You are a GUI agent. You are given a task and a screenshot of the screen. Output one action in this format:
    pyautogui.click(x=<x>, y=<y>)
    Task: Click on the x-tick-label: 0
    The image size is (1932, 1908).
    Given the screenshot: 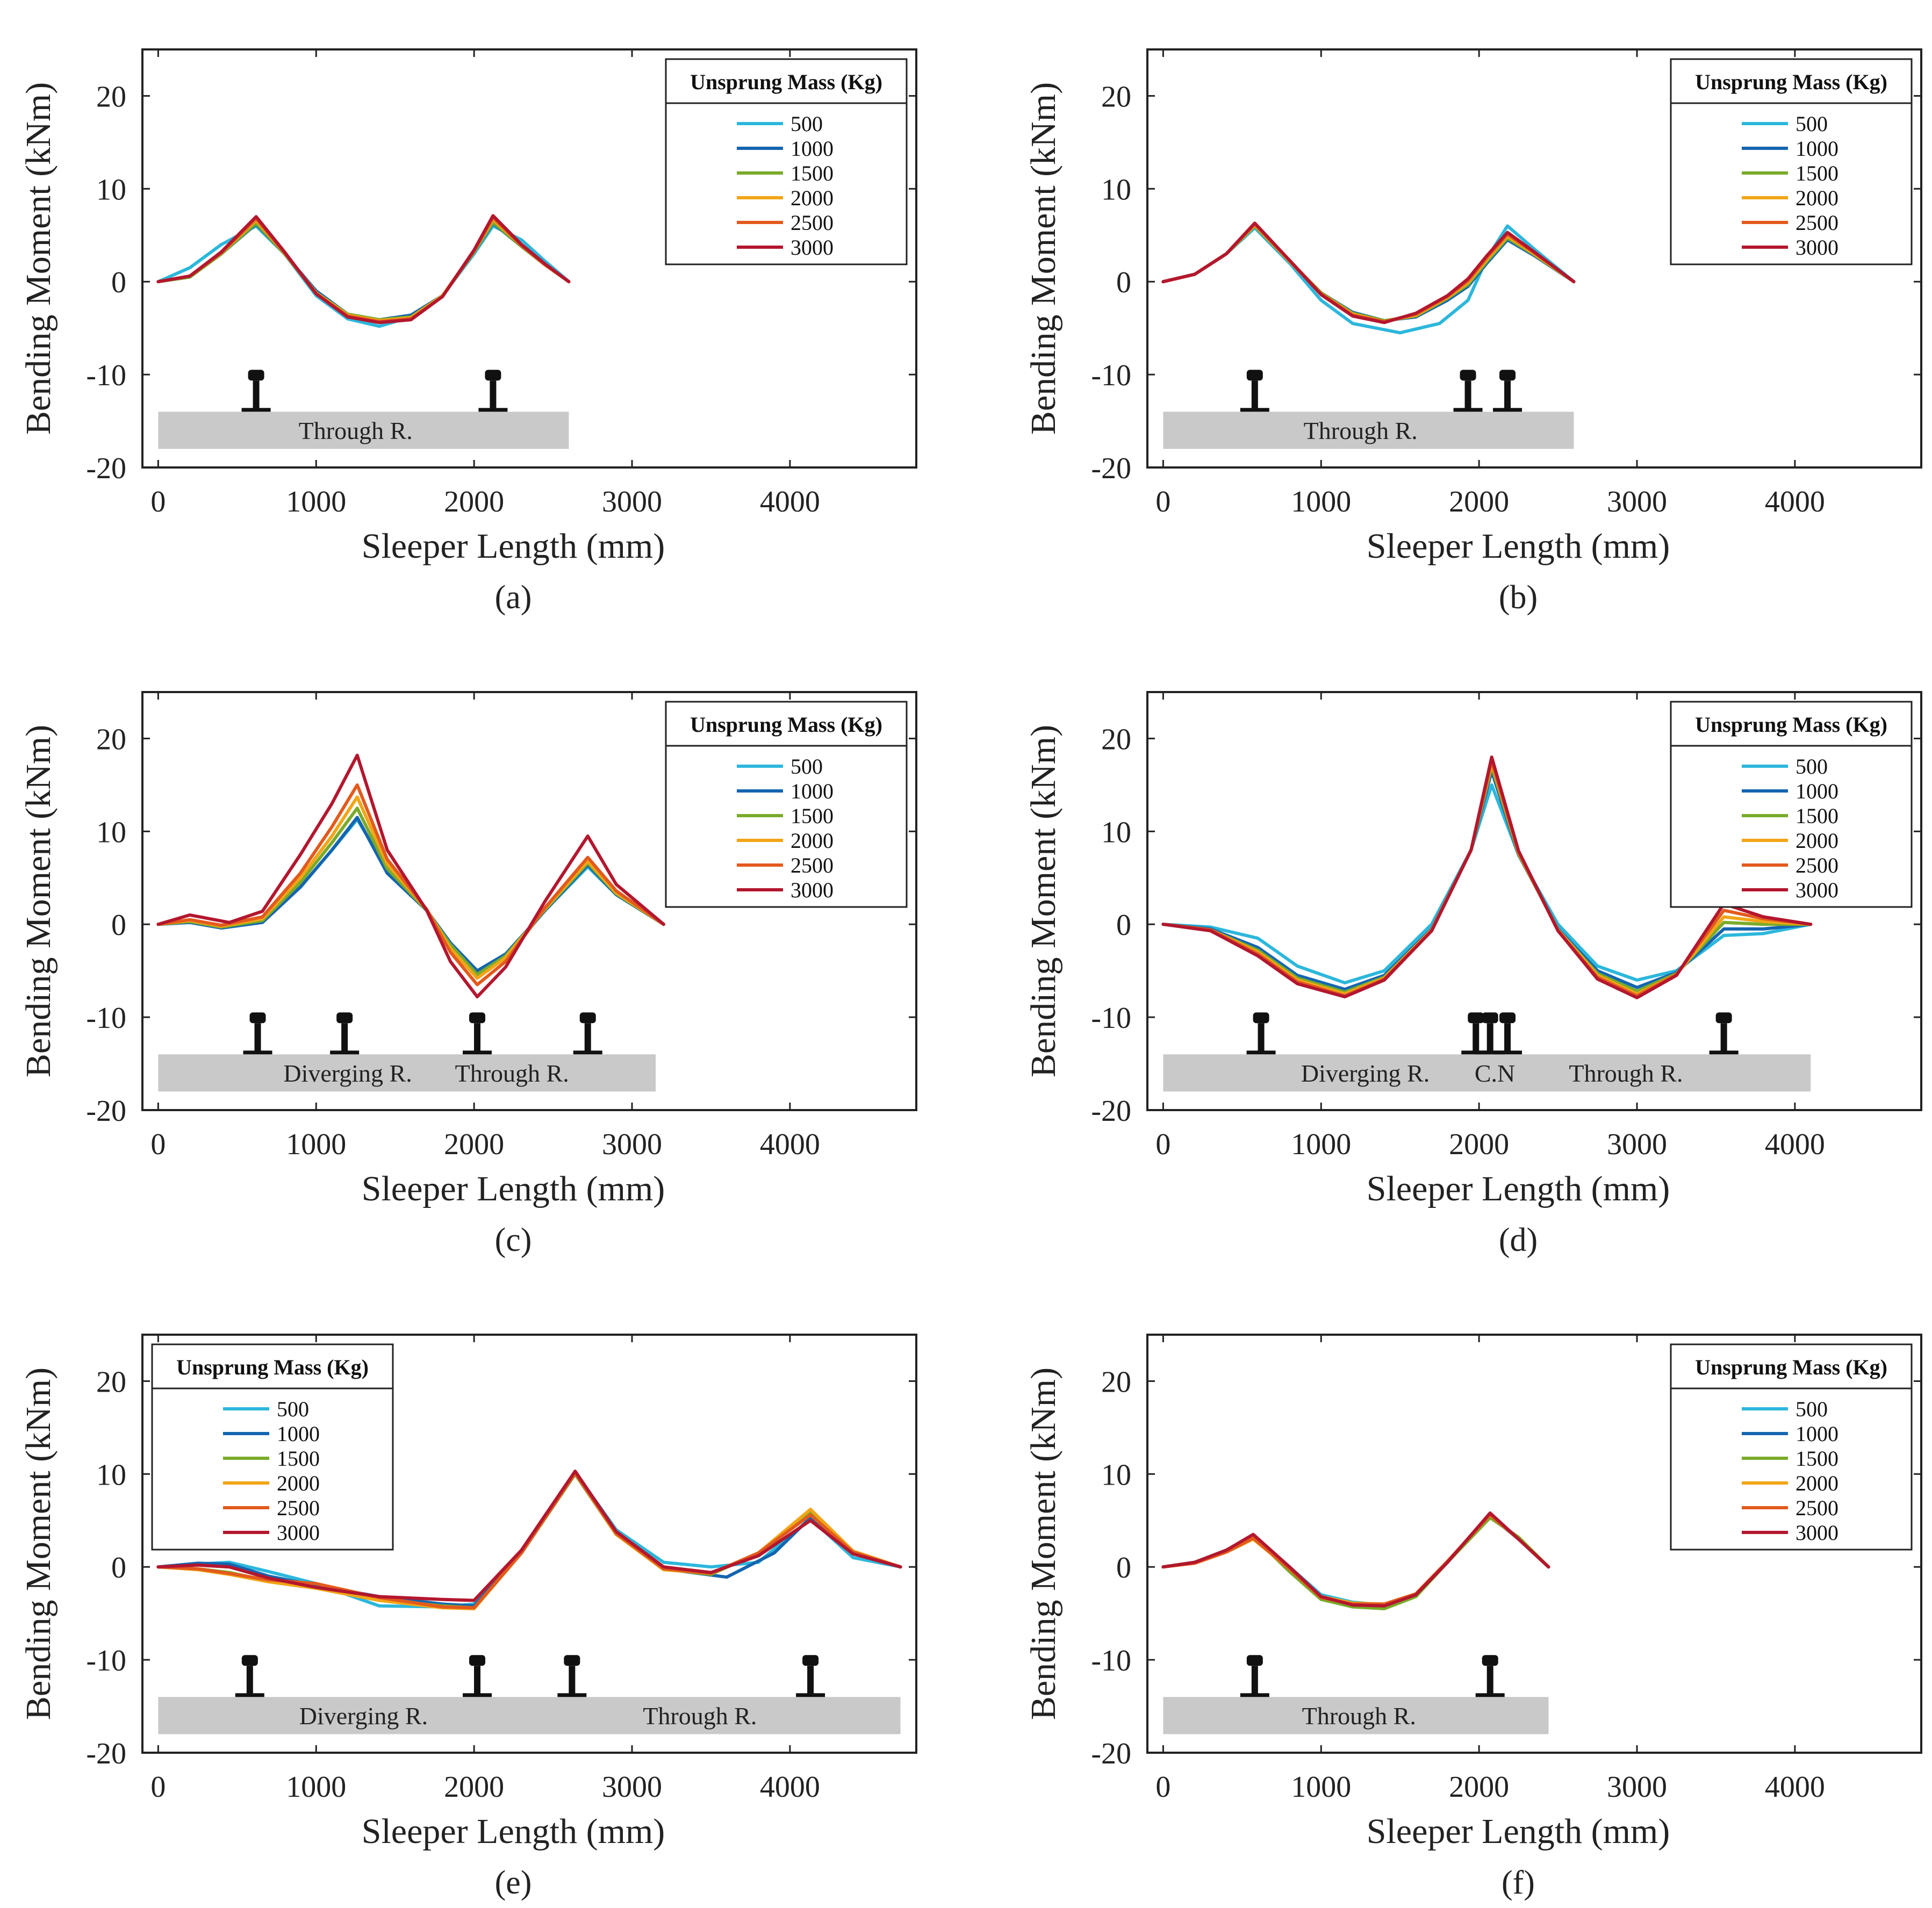 What is the action you would take?
    pyautogui.click(x=1162, y=502)
    